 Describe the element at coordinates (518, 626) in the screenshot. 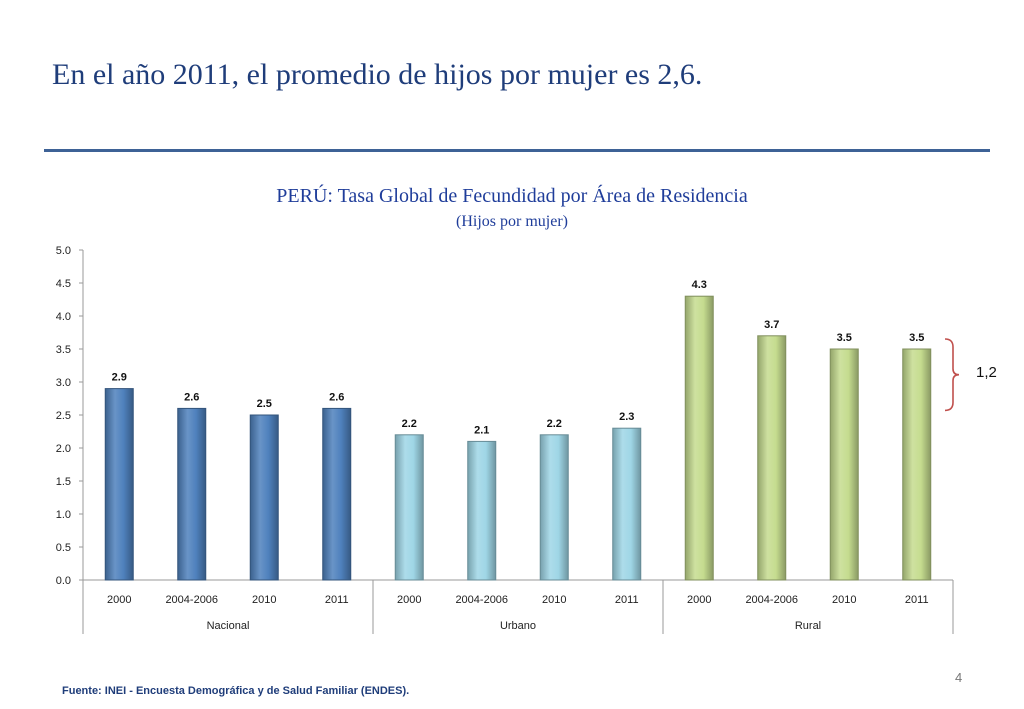

I see `group-label: Urbano` at that location.